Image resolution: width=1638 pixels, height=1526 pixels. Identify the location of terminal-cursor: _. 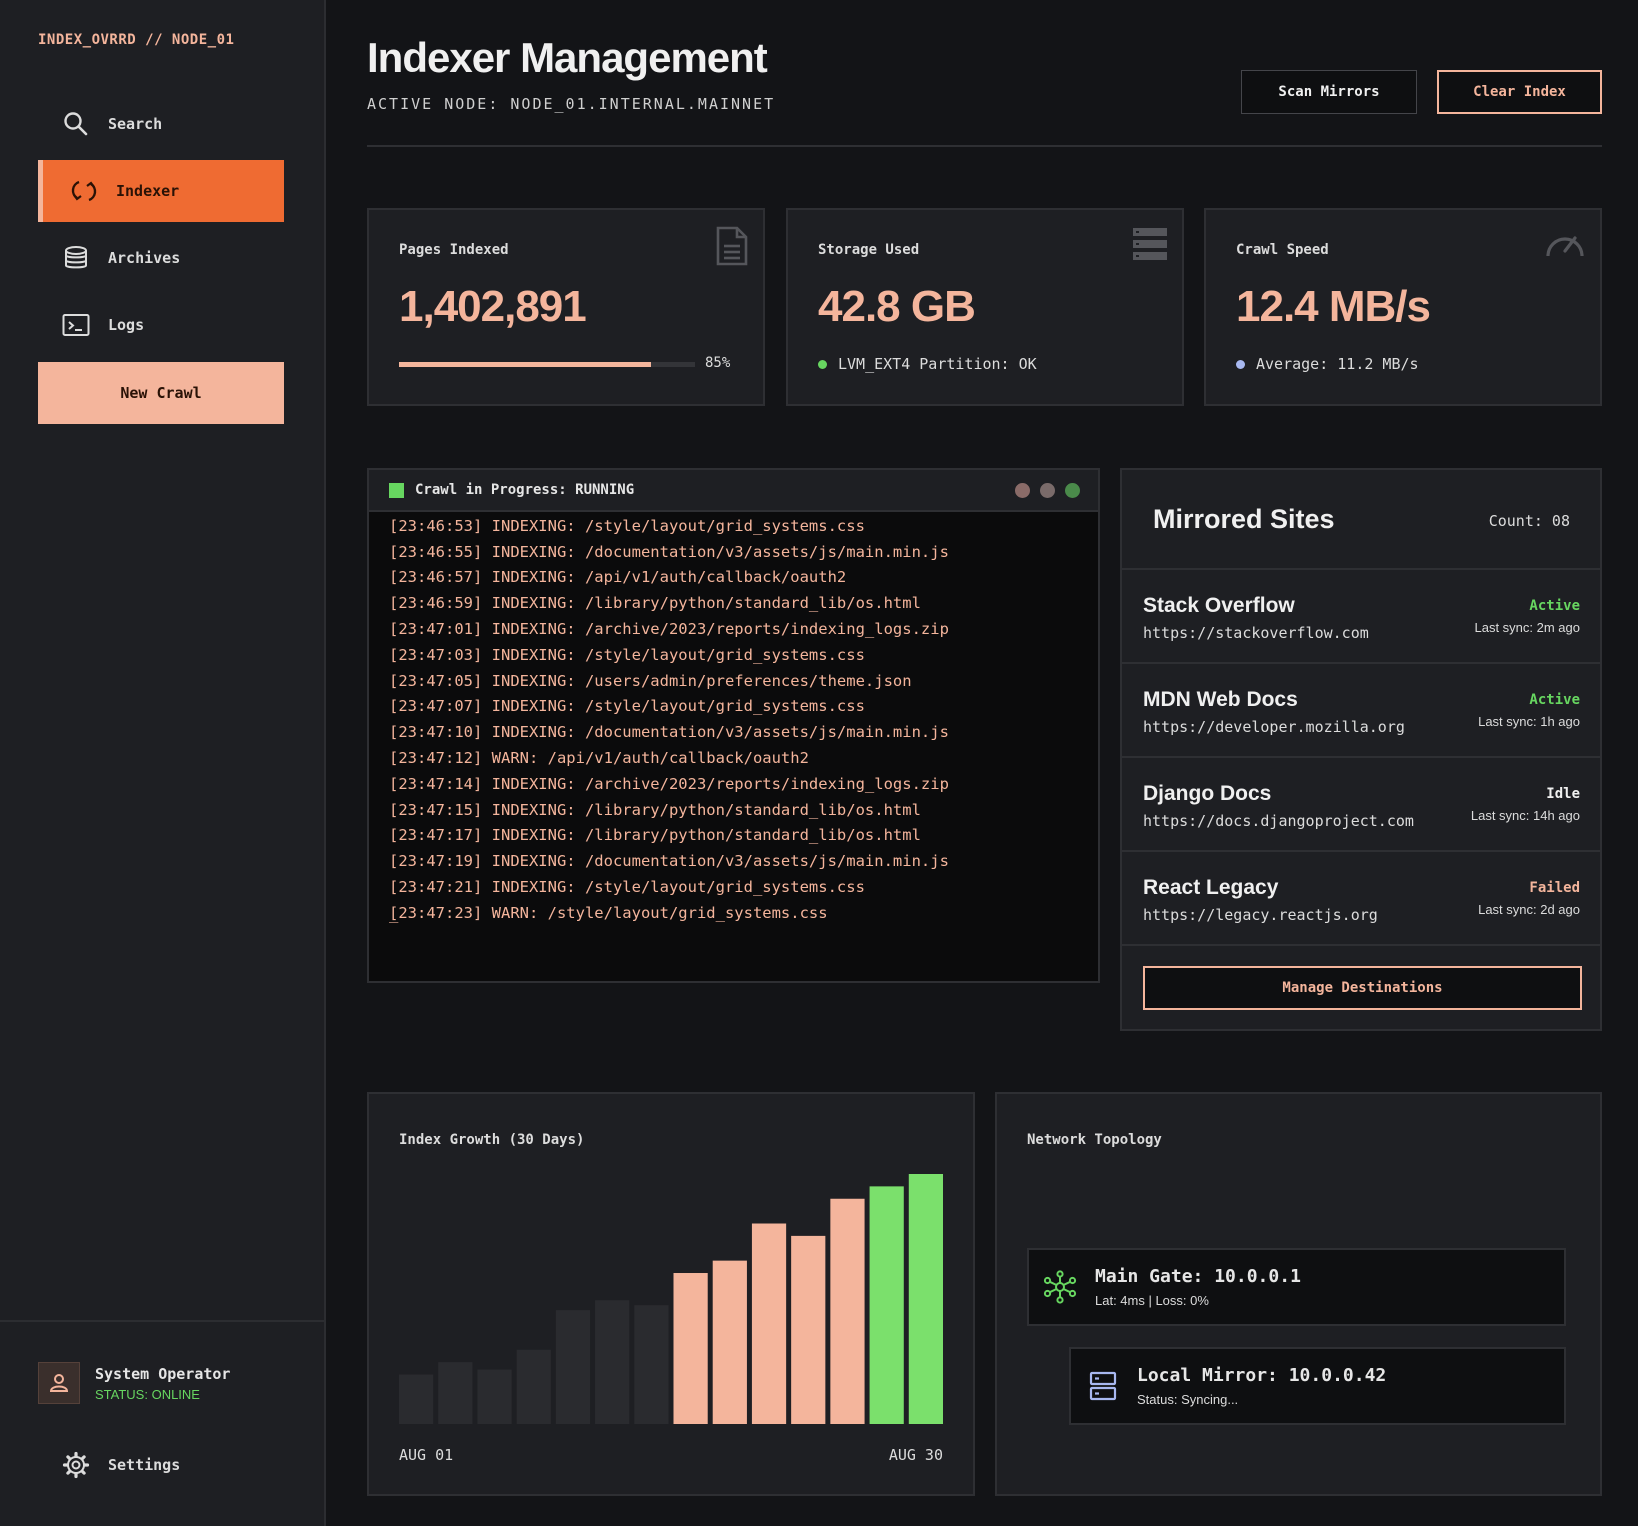
(394, 914).